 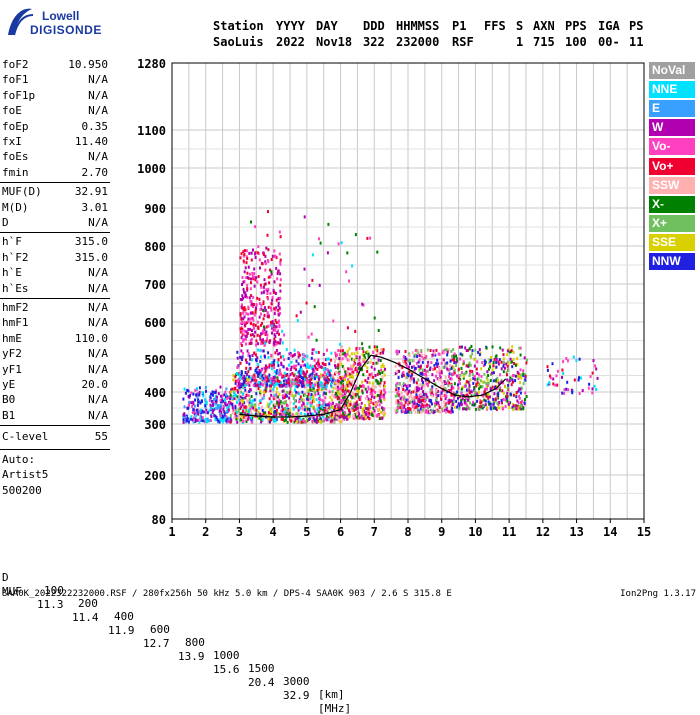 What do you see at coordinates (12, 338) in the screenshot?
I see `param-name: hmE` at bounding box center [12, 338].